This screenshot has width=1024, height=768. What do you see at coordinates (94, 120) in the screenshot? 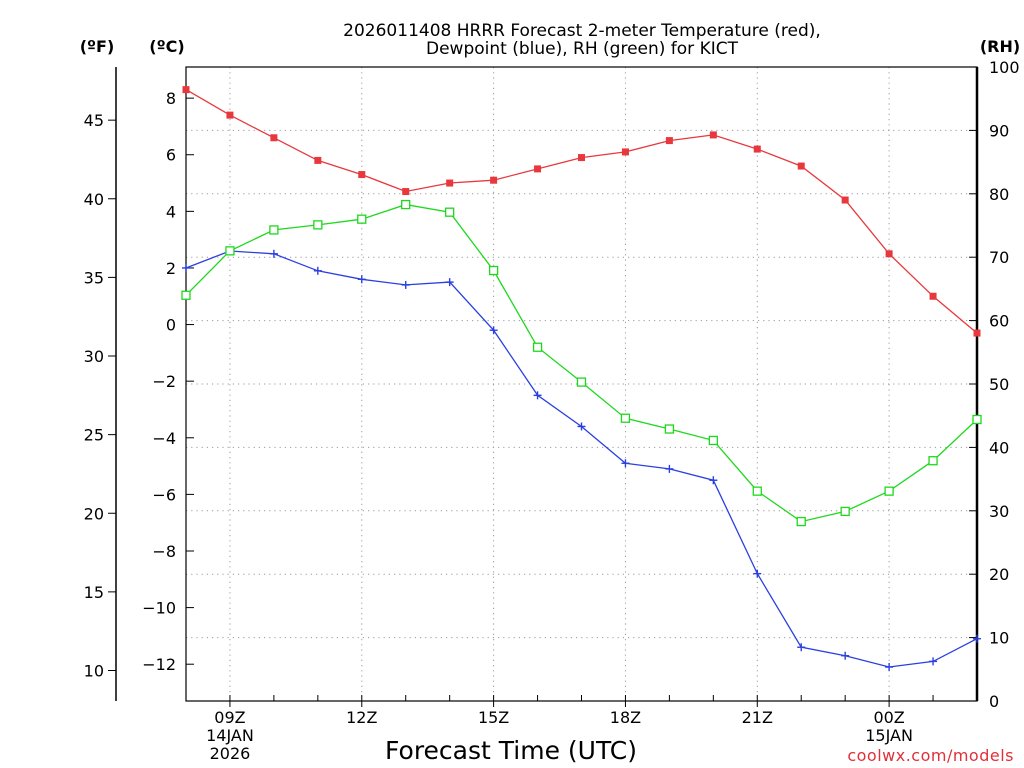
I see `fahrenheit-tick-label: 45` at bounding box center [94, 120].